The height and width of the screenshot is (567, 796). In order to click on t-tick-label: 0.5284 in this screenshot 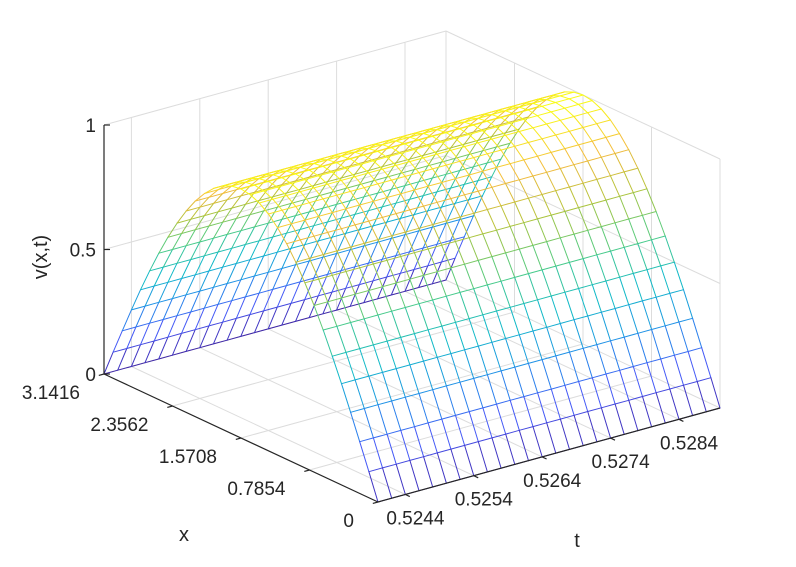, I will do `click(689, 443)`.